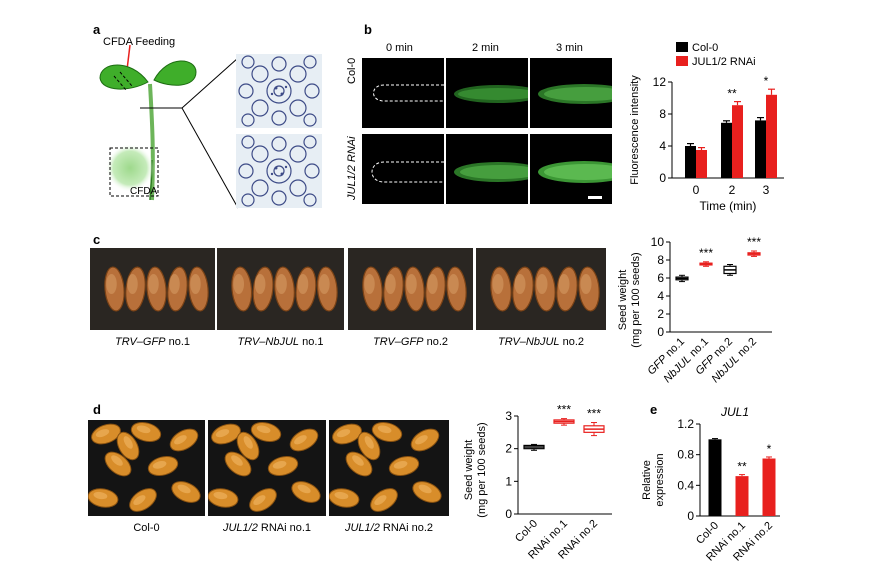 This screenshot has width=880, height=580. Describe the element at coordinates (569, 48) in the screenshot. I see `time-label-3: 3 min` at that location.